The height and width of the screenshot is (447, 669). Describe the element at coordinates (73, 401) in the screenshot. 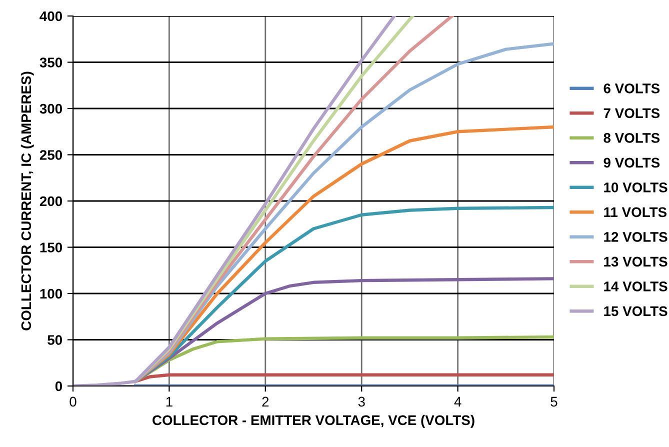

I see `x-tick-label: 0` at that location.